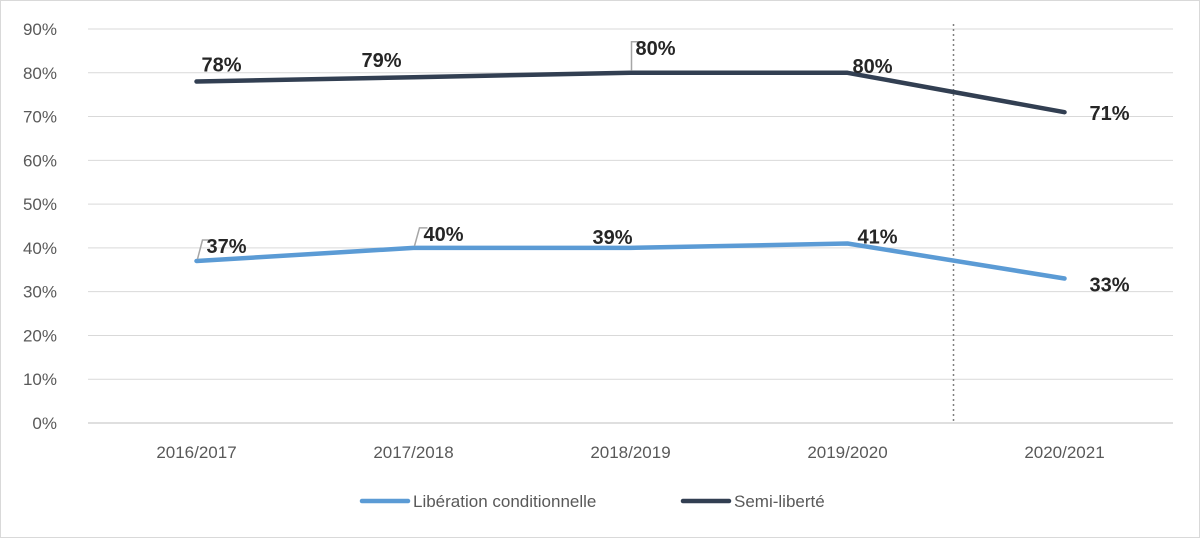  What do you see at coordinates (40, 29) in the screenshot?
I see `y-tick-label: 90%` at bounding box center [40, 29].